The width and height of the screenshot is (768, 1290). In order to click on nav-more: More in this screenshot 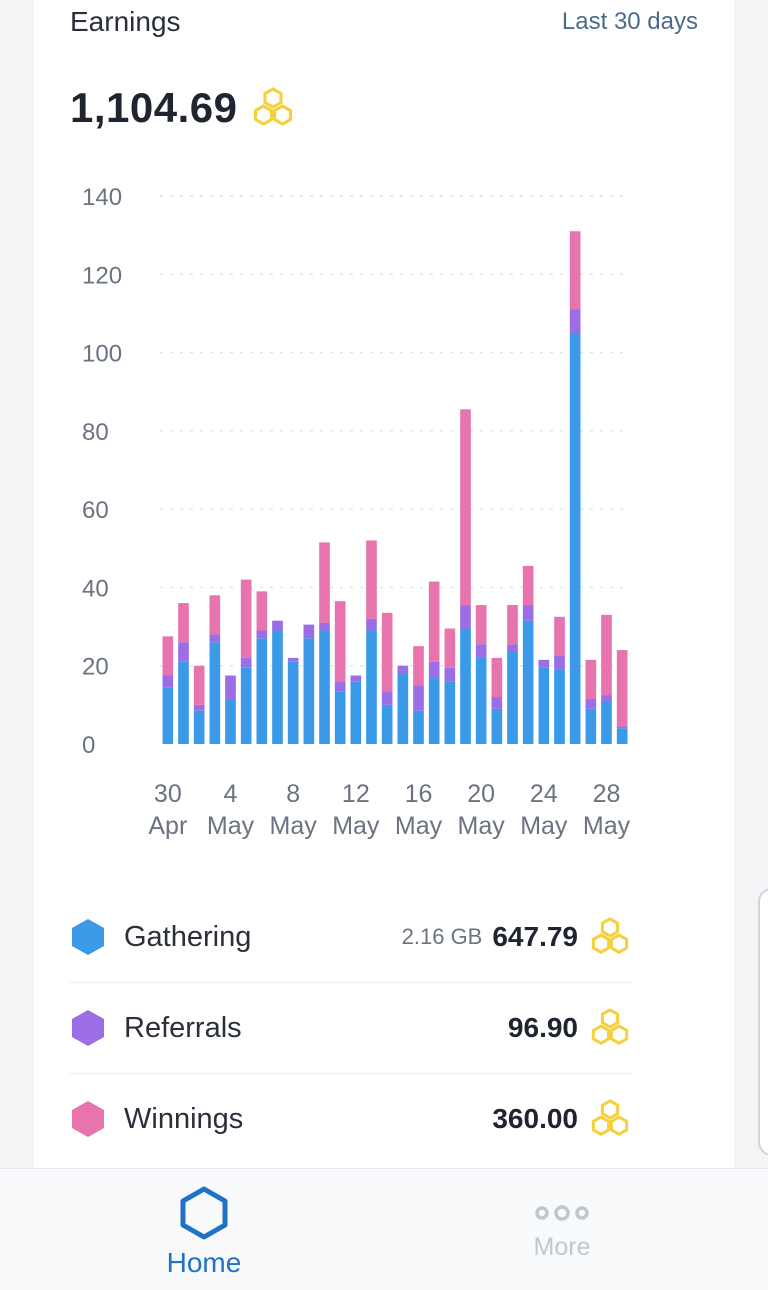, I will do `click(562, 1229)`.